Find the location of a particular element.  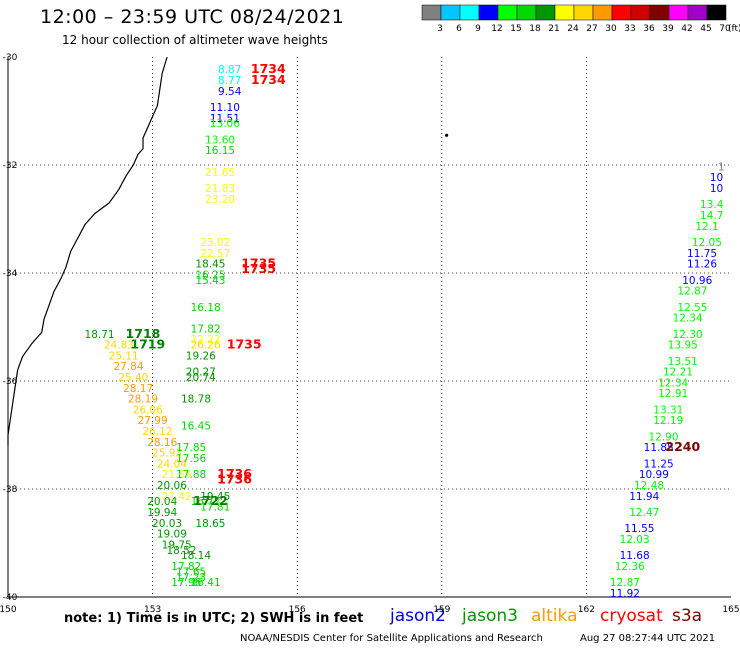

jason2-swh-label: 12.36 is located at coordinates (630, 567).